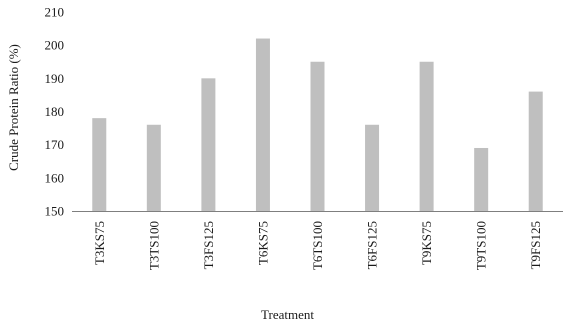  What do you see at coordinates (55, 45) in the screenshot?
I see `y-tick-label: 200` at bounding box center [55, 45].